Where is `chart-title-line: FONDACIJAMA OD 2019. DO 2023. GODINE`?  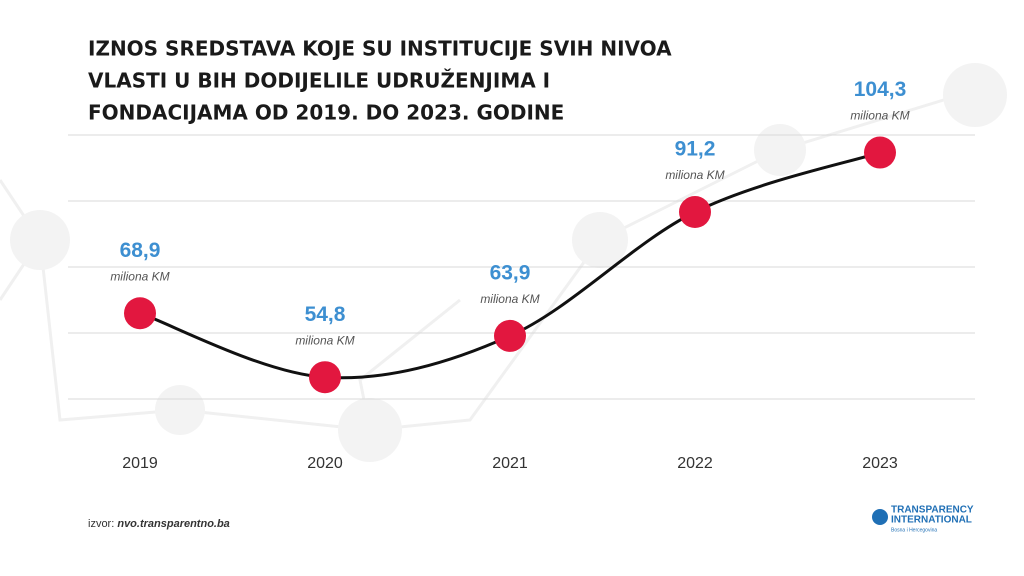 chart-title-line: FONDACIJAMA OD 2019. DO 2023. GODINE is located at coordinates (326, 113).